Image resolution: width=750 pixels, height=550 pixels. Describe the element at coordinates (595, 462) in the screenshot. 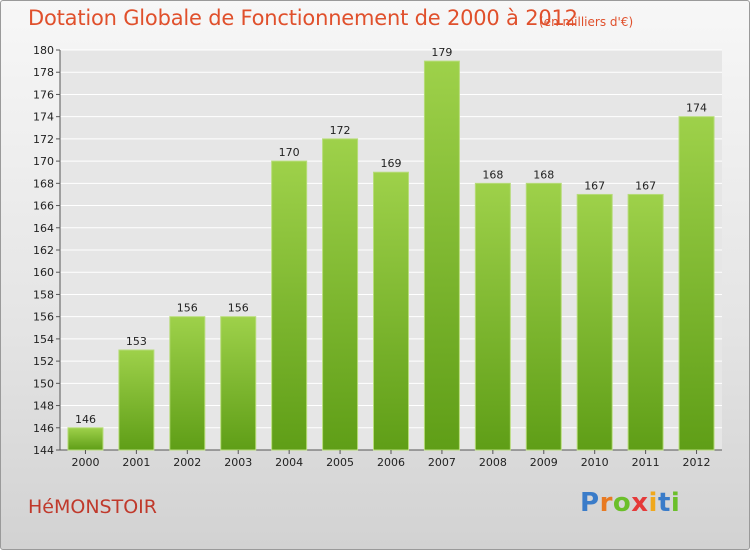

I see `x-tick-label: 2010` at that location.